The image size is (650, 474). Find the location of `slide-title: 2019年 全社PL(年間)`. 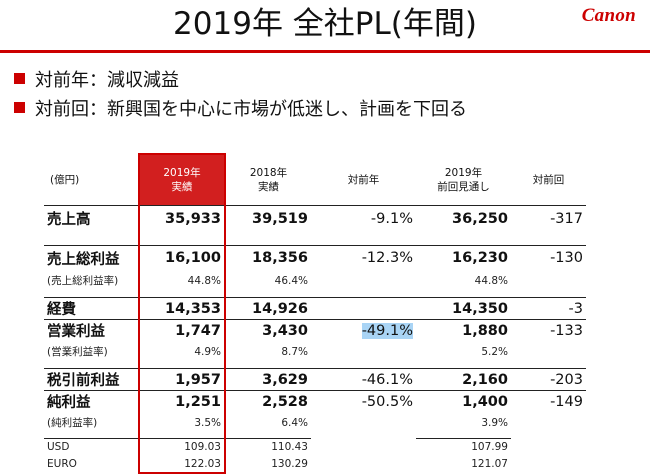

slide-title: 2019年 全社PL(年間) is located at coordinates (325, 24).